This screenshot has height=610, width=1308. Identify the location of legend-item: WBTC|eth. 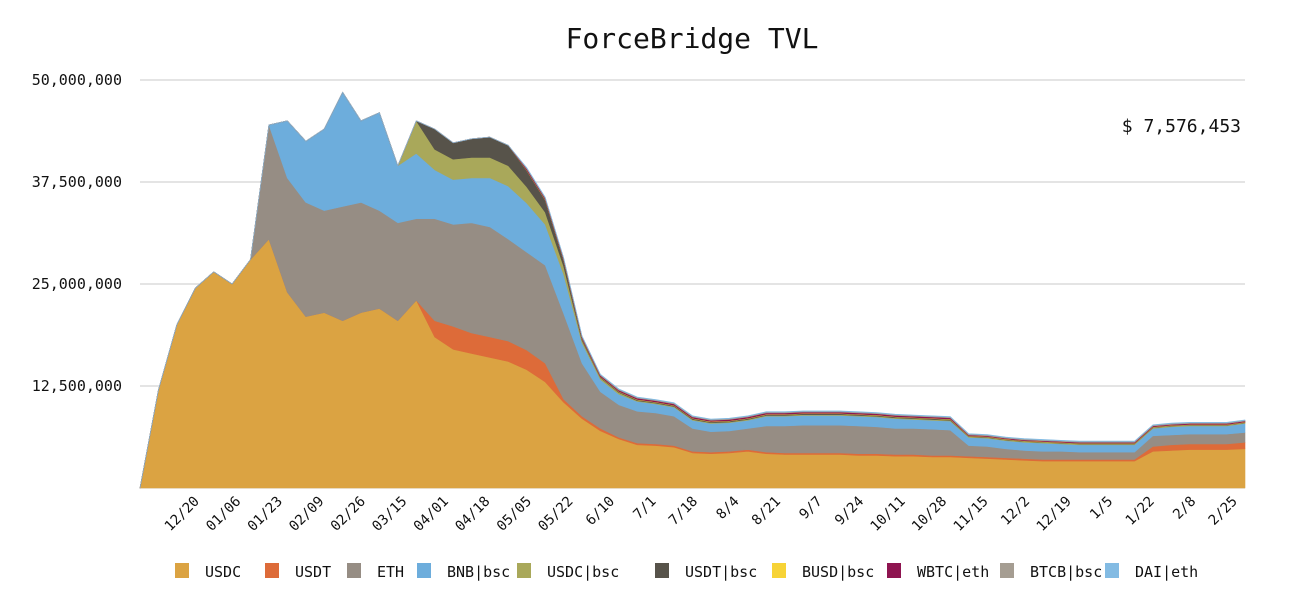
(938, 572).